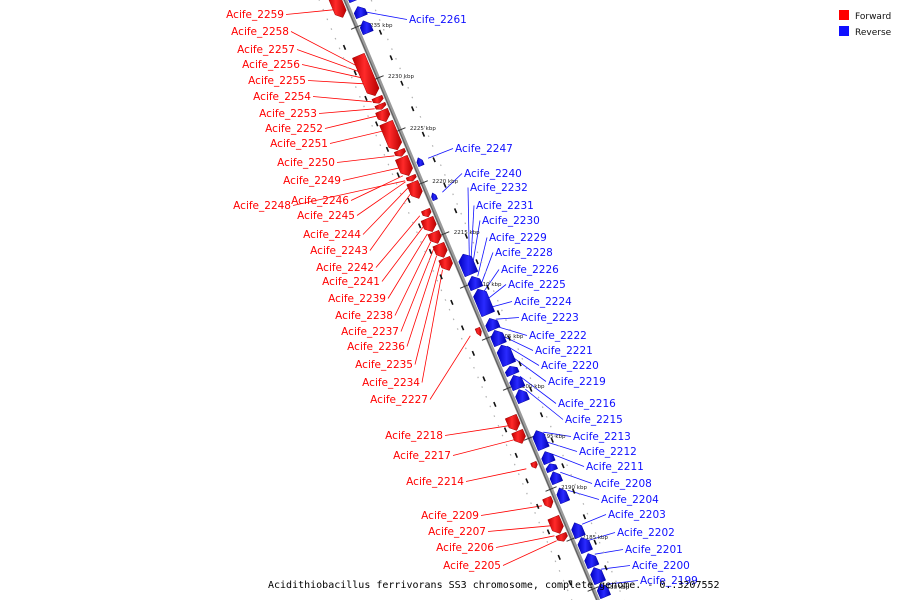 The image size is (900, 600). Describe the element at coordinates (326, 216) in the screenshot. I see `forward-gene-label: Acife_2245` at that location.